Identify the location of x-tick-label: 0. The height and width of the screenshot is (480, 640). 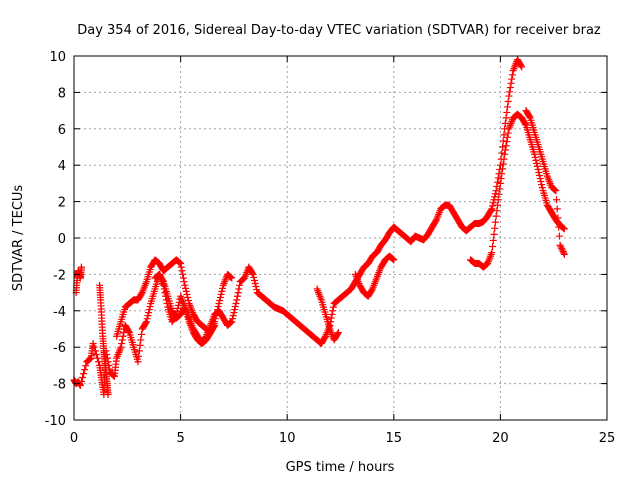
(74, 438).